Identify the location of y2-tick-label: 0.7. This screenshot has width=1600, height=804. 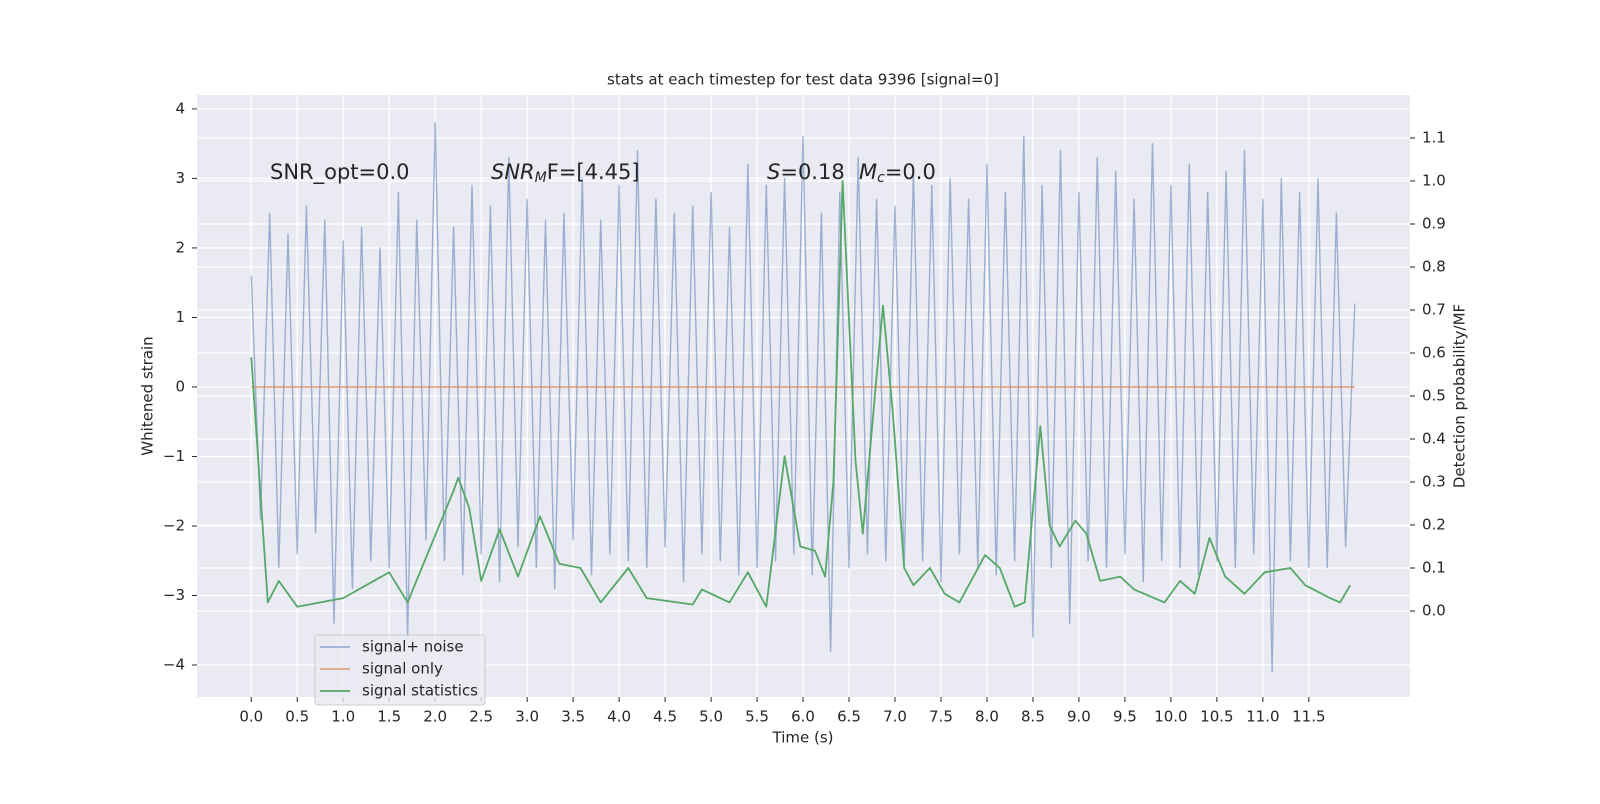
(1434, 310).